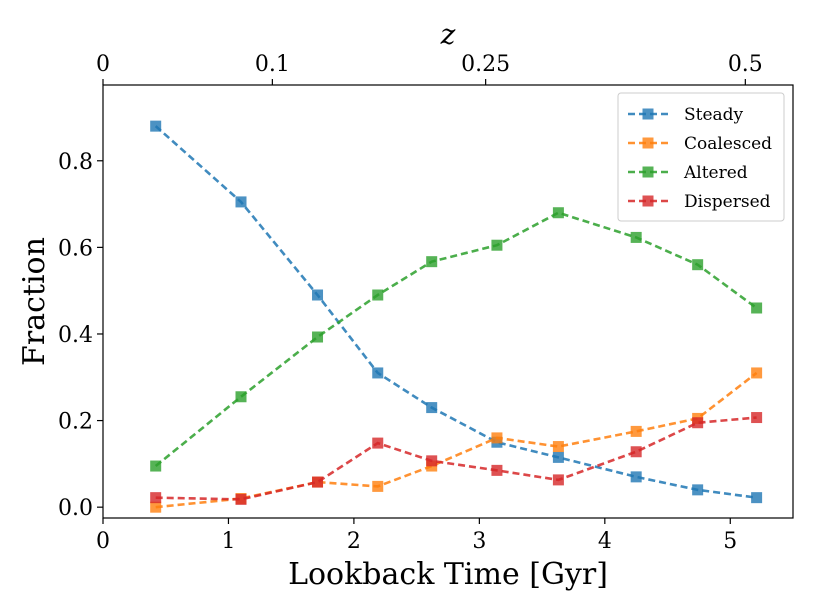 The image size is (814, 610). What do you see at coordinates (75, 162) in the screenshot?
I see `y-tick-label: 0.8` at bounding box center [75, 162].